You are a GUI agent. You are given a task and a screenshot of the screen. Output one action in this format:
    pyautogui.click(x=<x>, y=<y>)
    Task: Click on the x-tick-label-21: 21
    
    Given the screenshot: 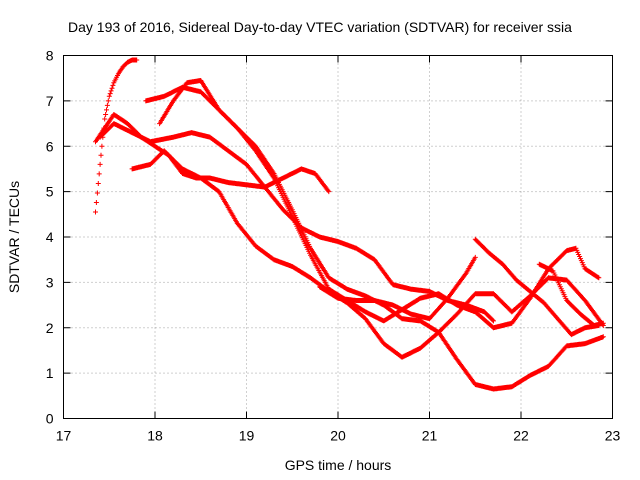 What is the action you would take?
    pyautogui.click(x=430, y=436)
    